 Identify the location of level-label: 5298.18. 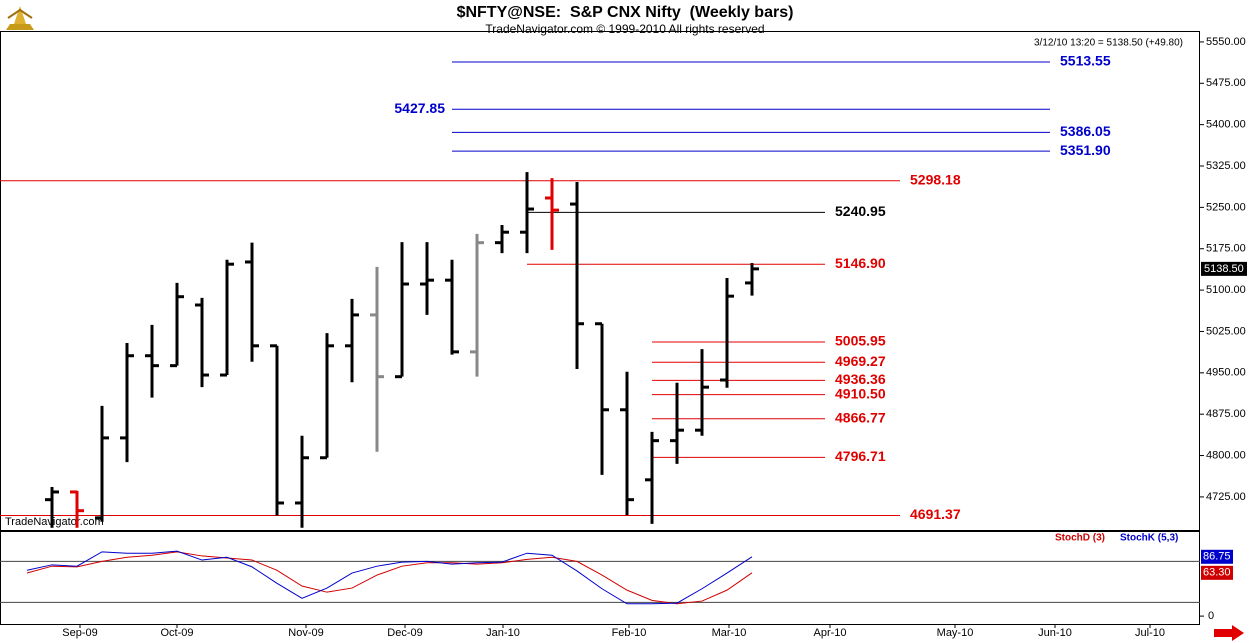
(935, 180).